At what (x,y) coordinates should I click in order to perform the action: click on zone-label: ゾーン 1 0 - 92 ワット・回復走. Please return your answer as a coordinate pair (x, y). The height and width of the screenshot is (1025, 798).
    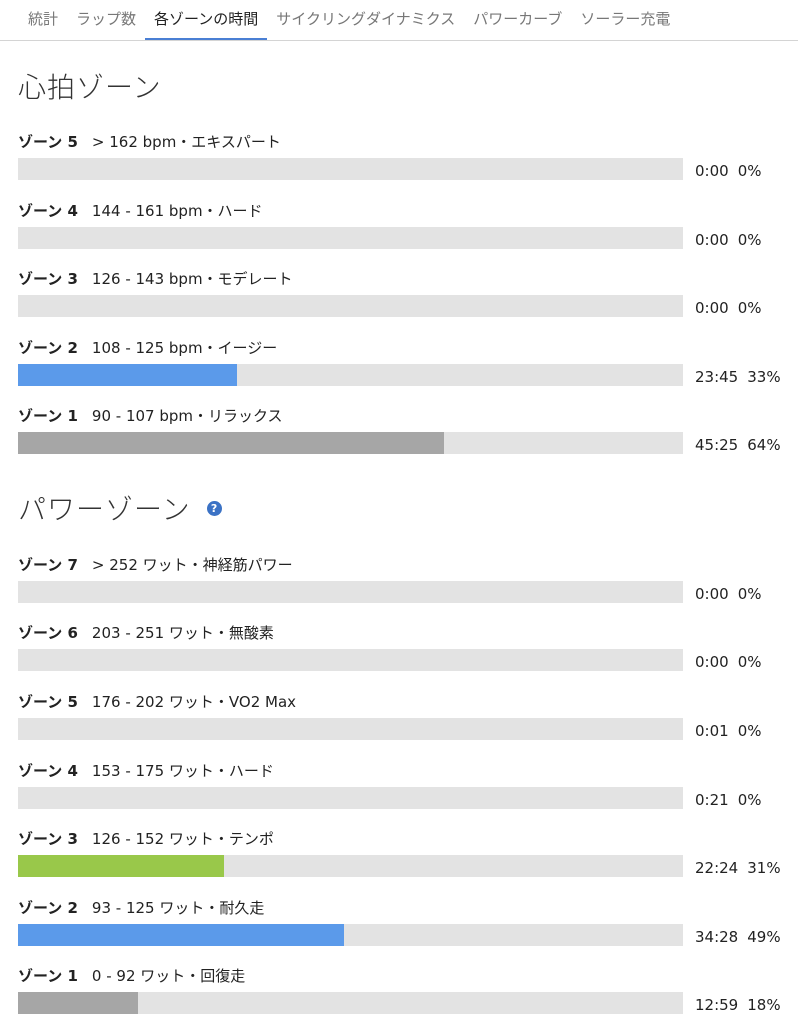
    Looking at the image, I should click on (131, 976).